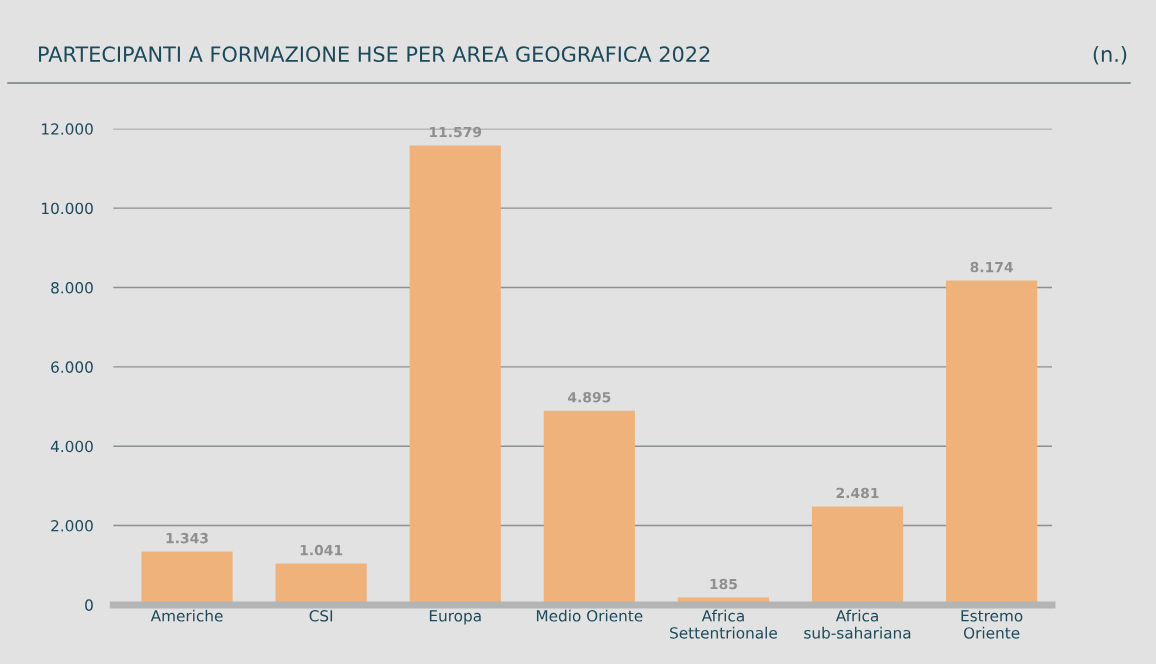  What do you see at coordinates (455, 617) in the screenshot?
I see `x-tick-label: Europa` at bounding box center [455, 617].